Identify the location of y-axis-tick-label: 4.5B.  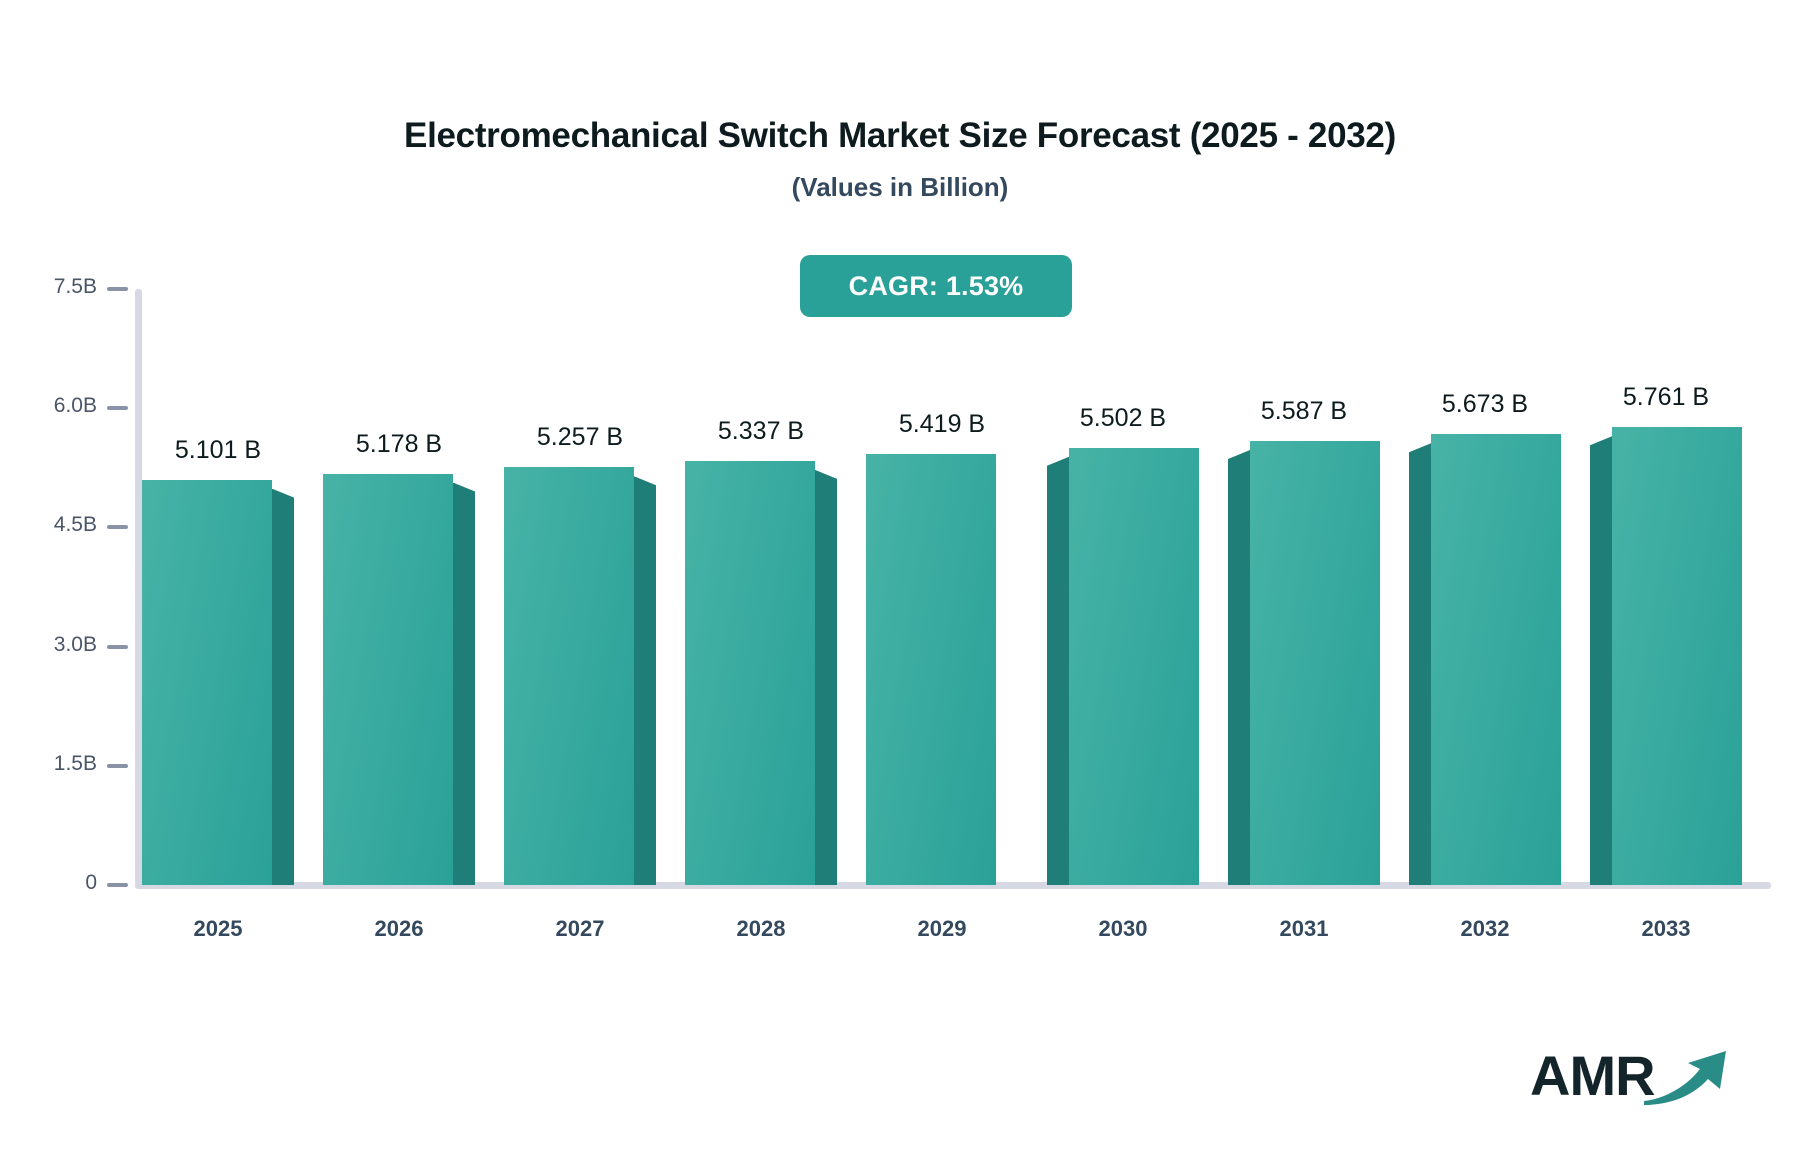
(75, 525).